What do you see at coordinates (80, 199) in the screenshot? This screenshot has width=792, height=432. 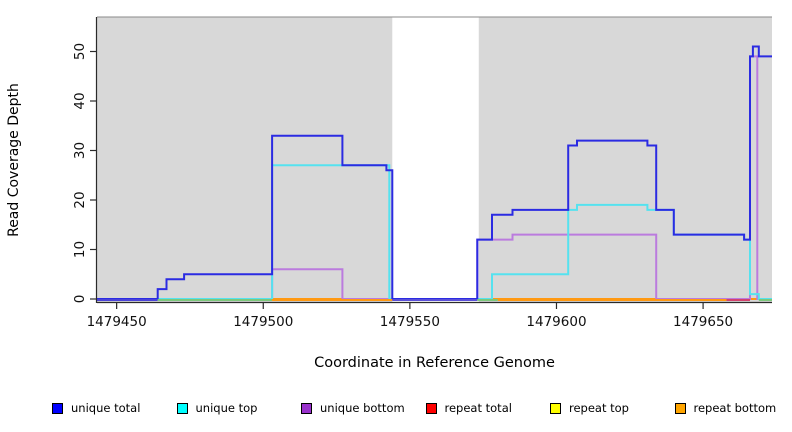 I see `y-tick-label: 20` at bounding box center [80, 199].